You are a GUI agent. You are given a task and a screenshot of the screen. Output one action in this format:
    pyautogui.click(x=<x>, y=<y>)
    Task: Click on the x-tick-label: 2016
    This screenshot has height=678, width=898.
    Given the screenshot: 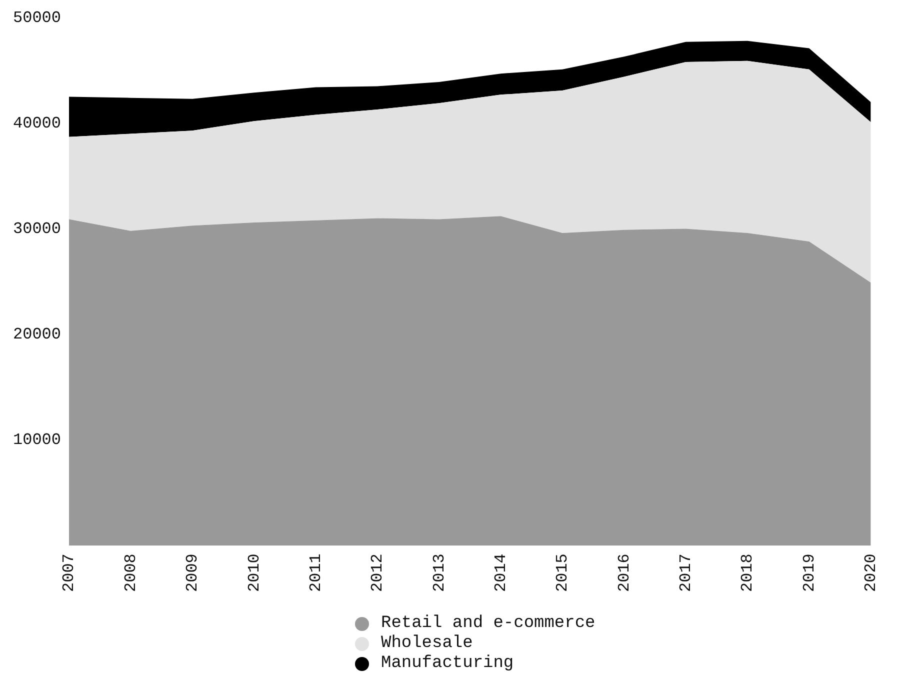 What is the action you would take?
    pyautogui.click(x=624, y=573)
    